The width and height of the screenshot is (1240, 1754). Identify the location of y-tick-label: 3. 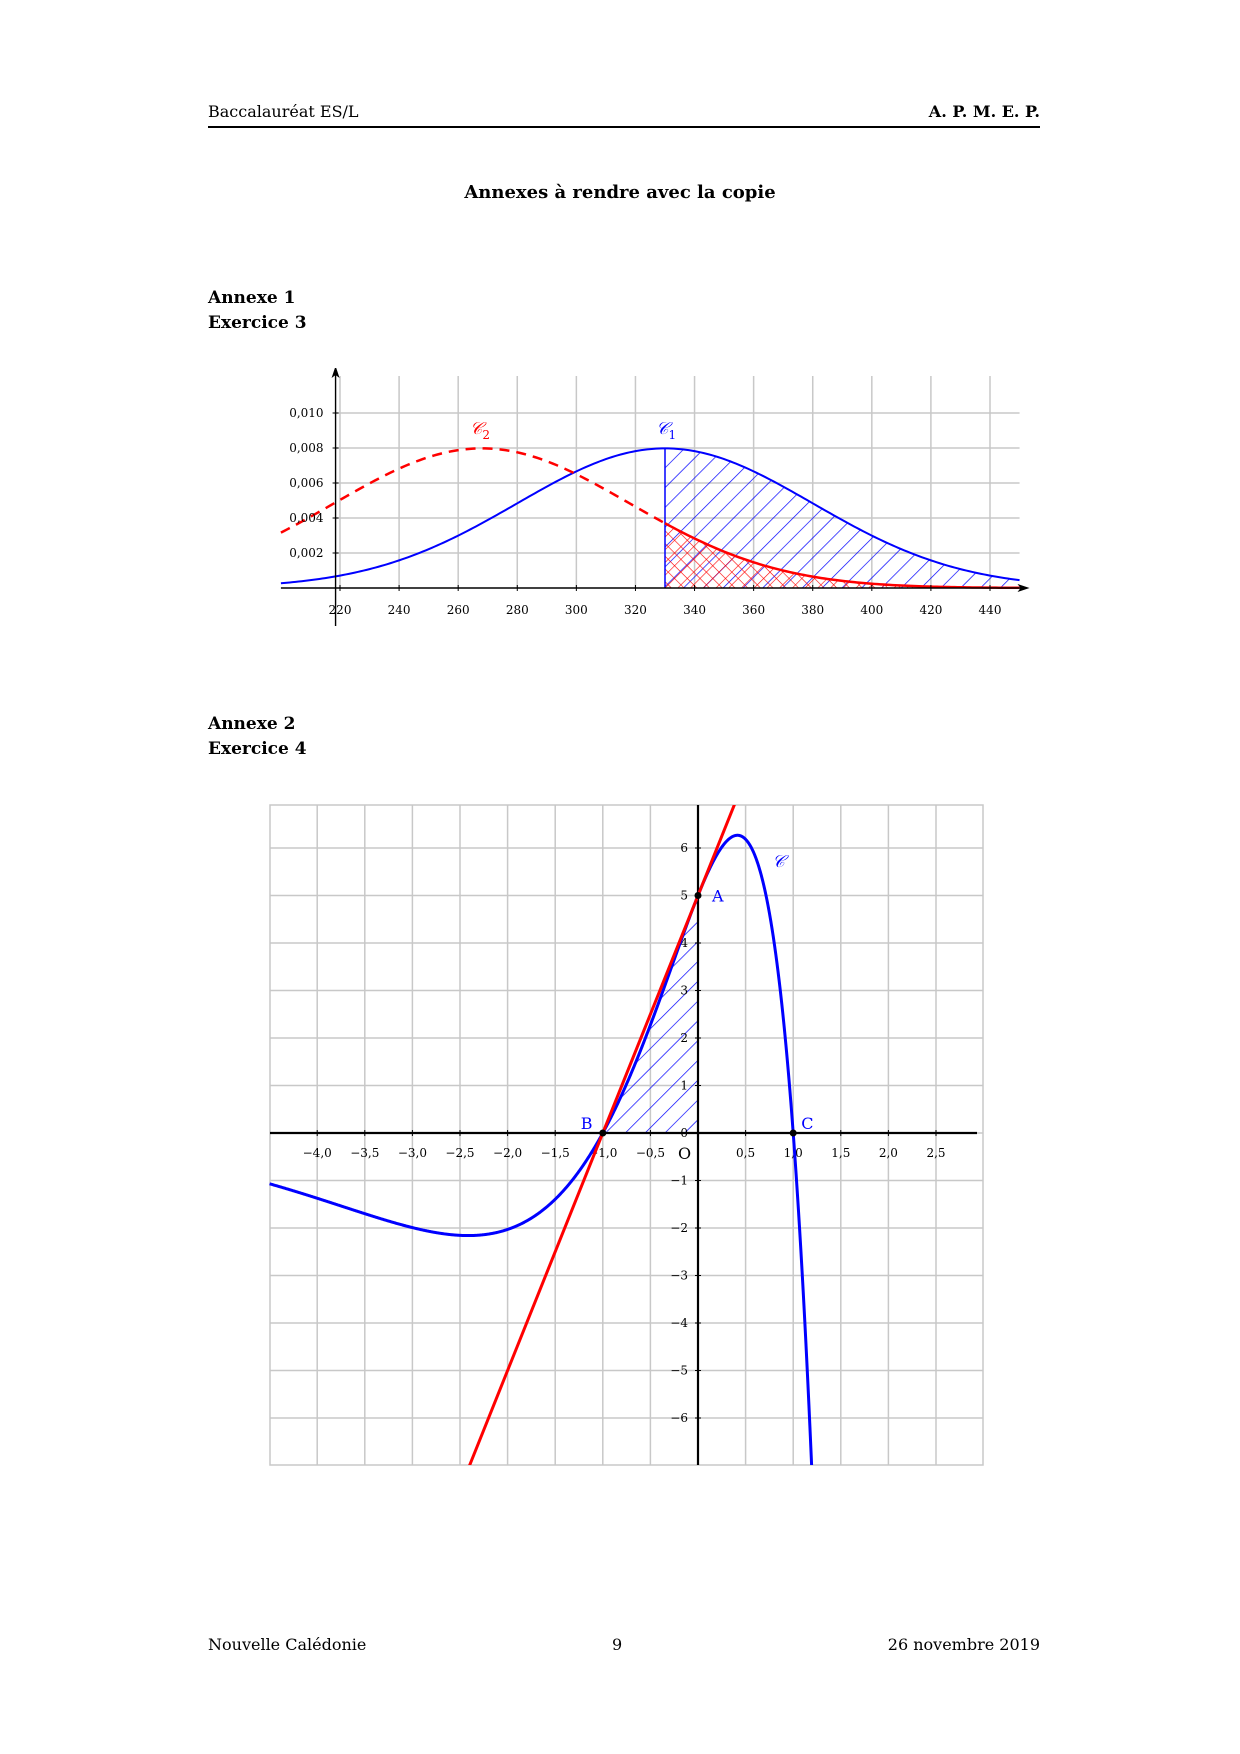
(684, 991).